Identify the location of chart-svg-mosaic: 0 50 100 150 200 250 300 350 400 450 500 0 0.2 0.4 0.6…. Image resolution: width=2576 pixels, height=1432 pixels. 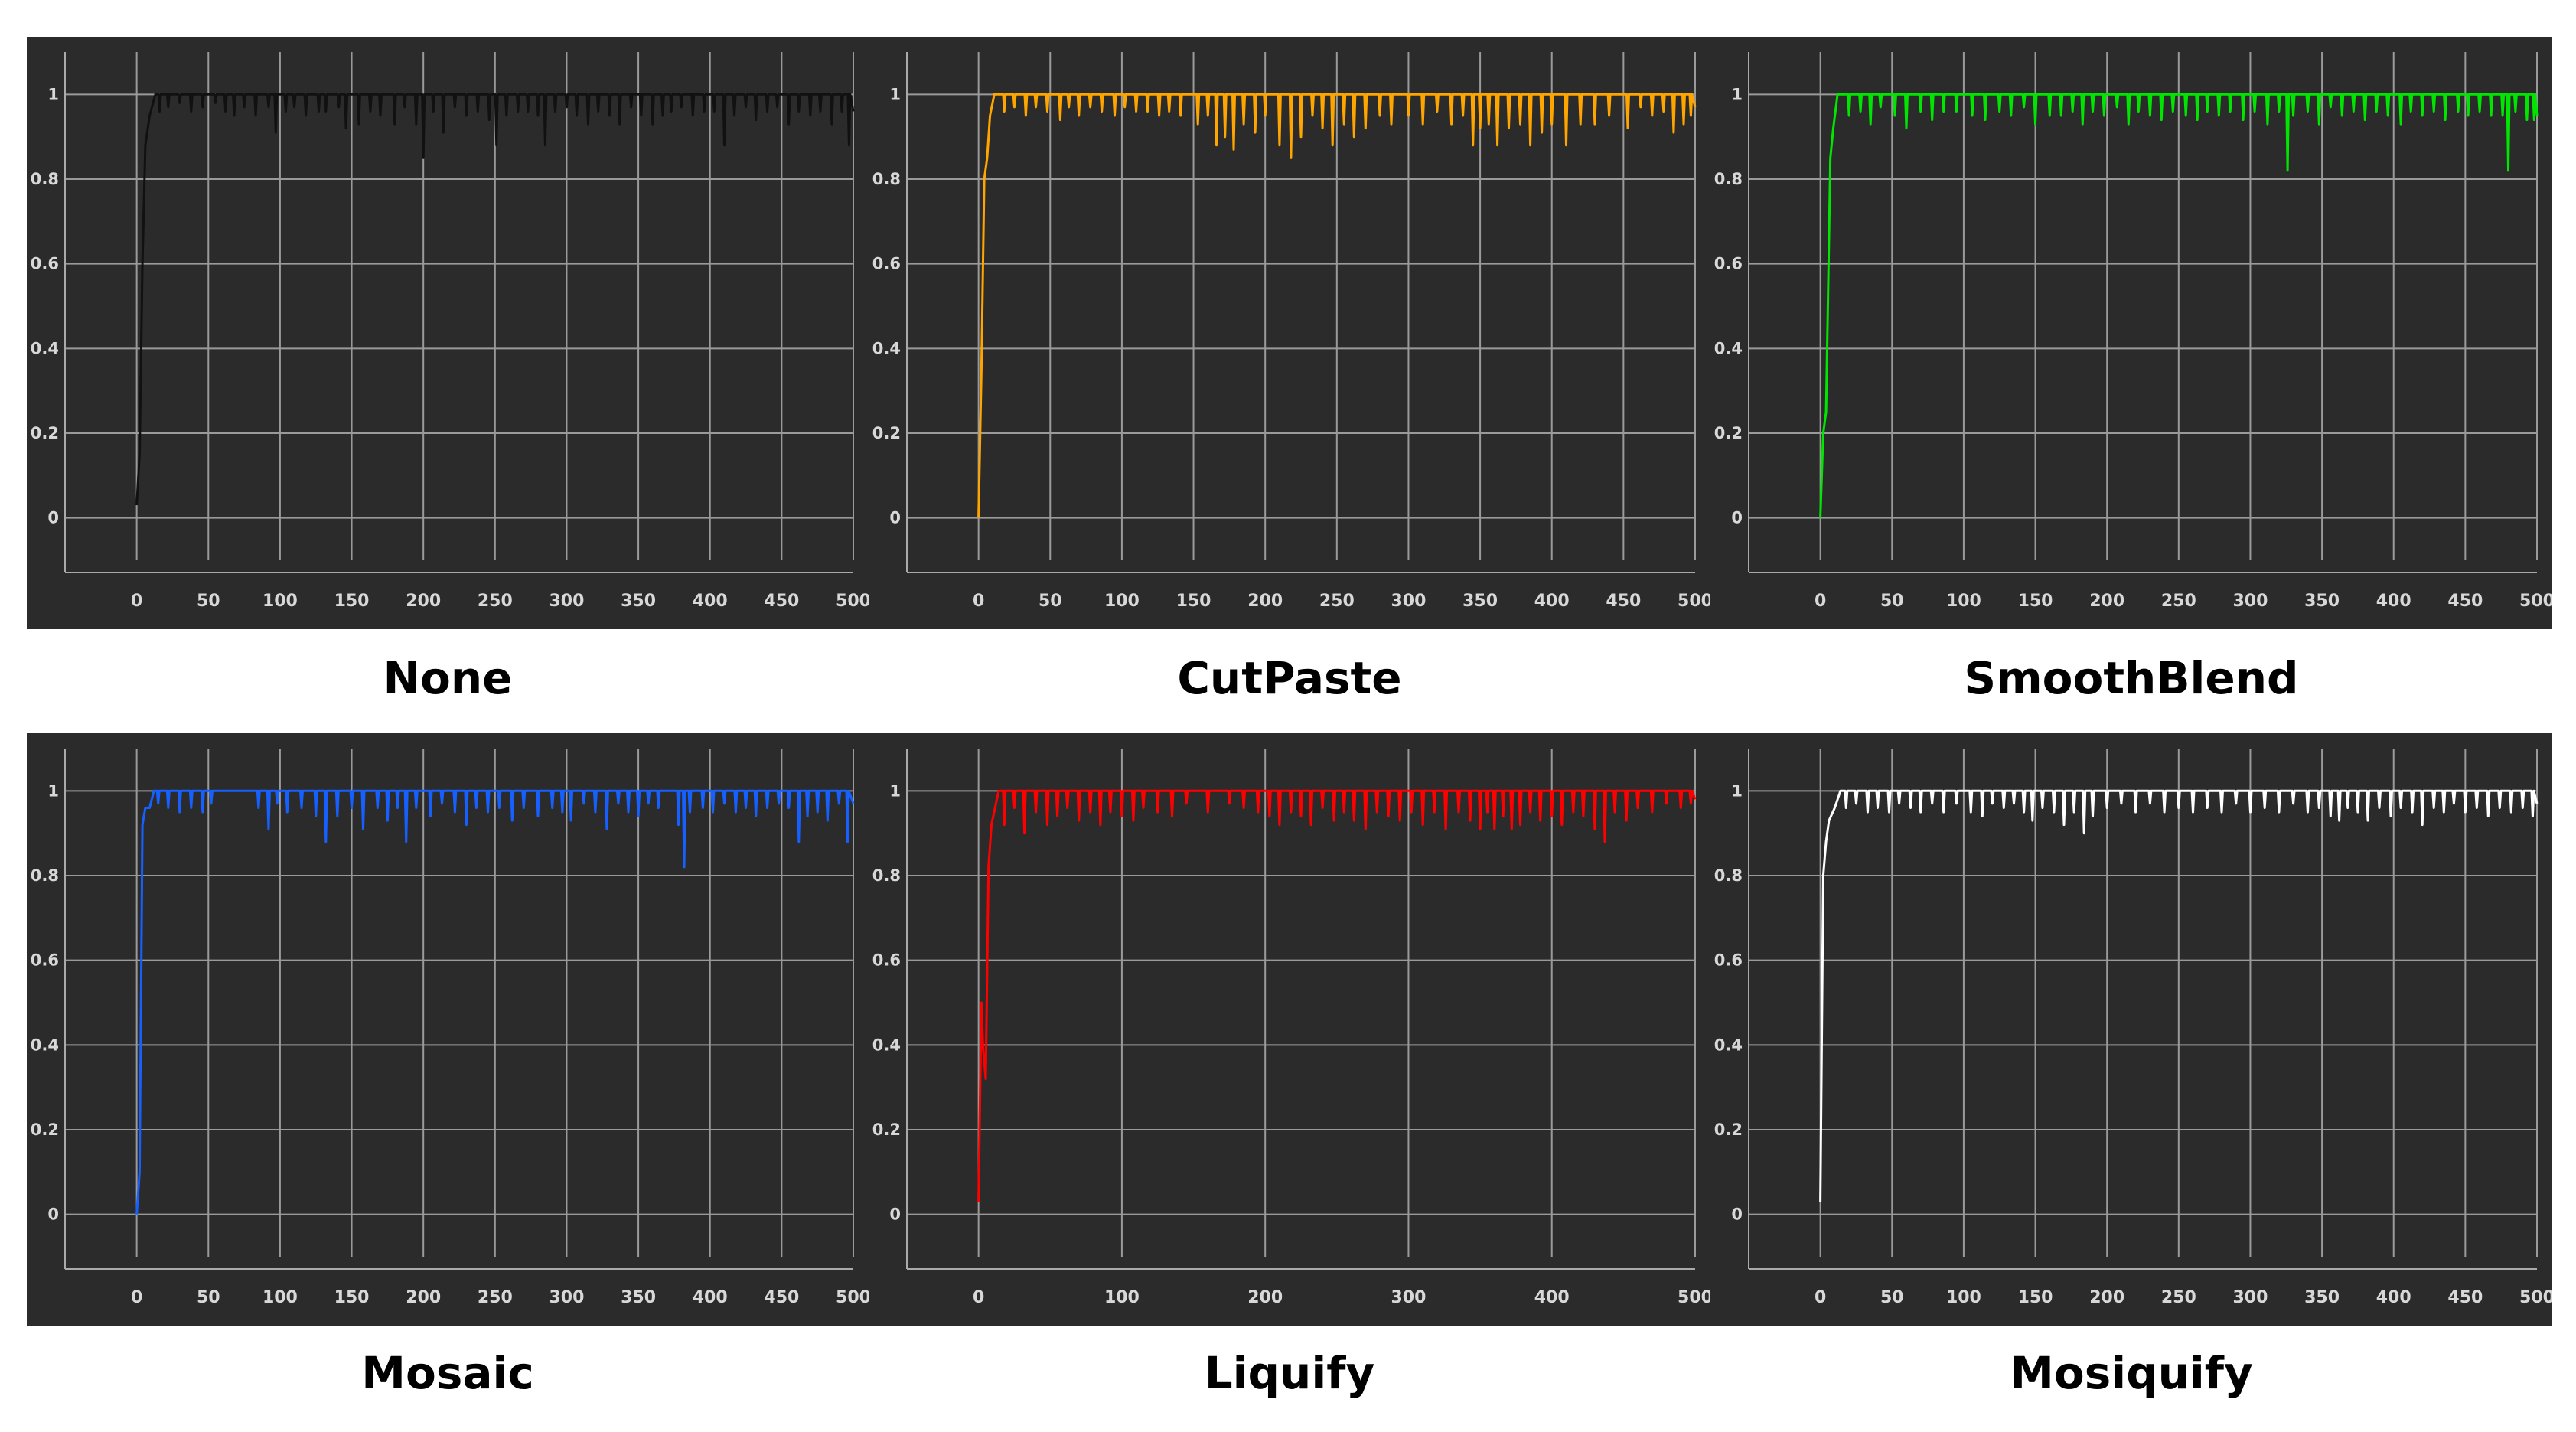
(450, 1028).